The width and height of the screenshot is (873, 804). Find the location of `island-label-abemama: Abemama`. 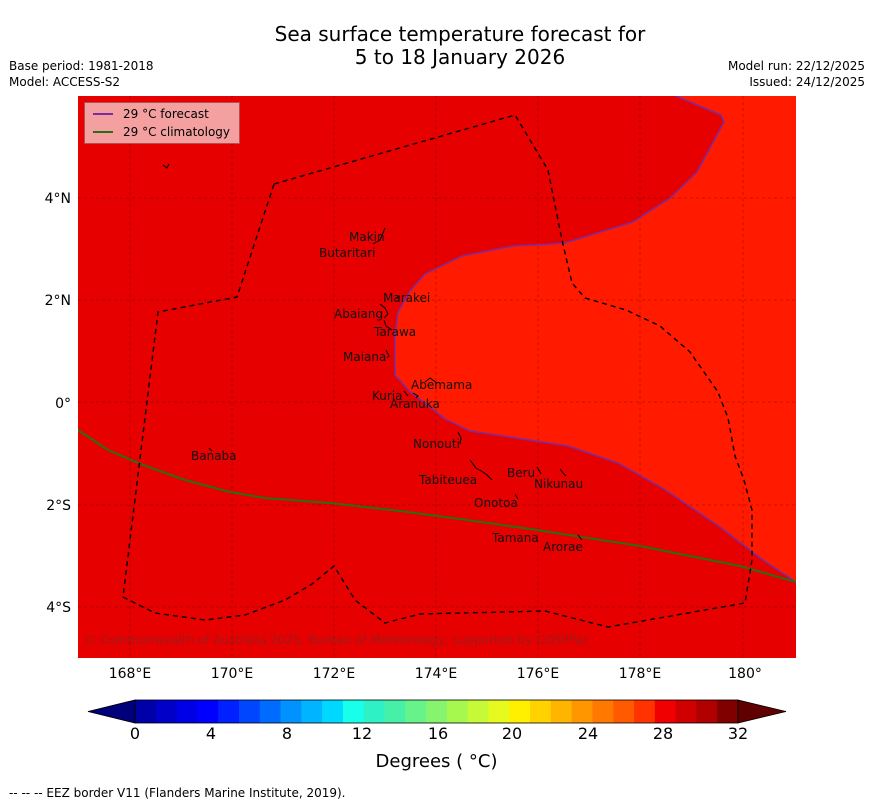

island-label-abemama: Abemama is located at coordinates (441, 385).